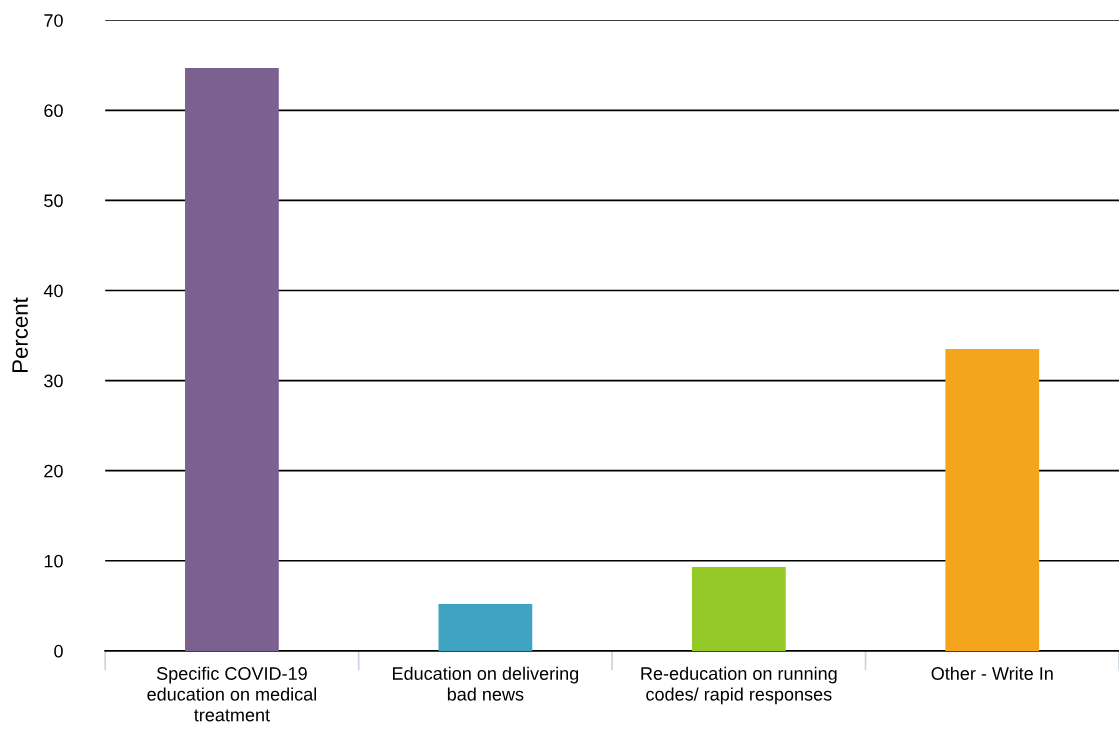  I want to click on y-tick-label: 20, so click(53, 471).